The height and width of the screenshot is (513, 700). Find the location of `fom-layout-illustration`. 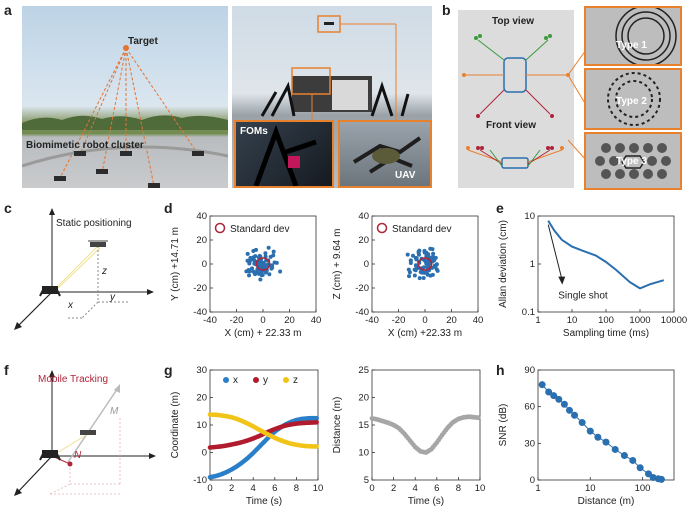

fom-layout-illustration is located at coordinates (516, 101).